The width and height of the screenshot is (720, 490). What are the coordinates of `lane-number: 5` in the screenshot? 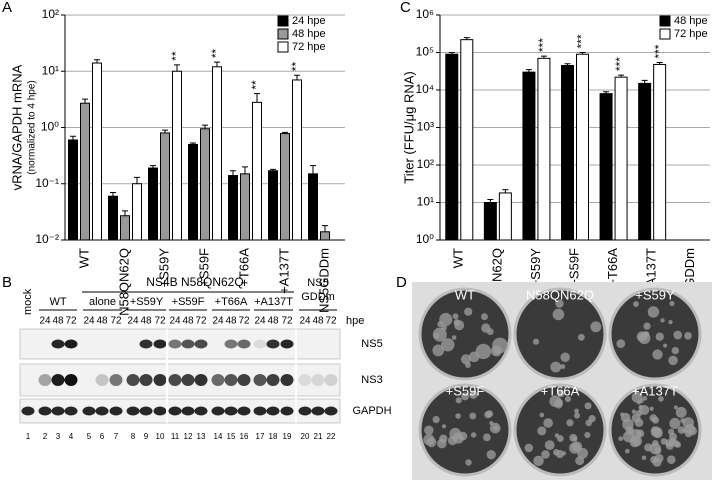 It's located at (89, 436).